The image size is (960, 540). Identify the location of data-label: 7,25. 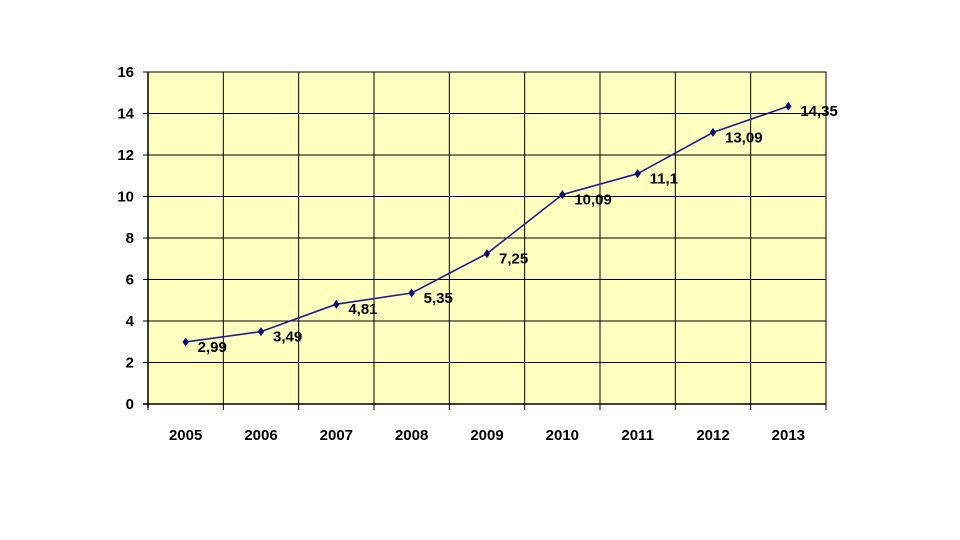
(513, 259).